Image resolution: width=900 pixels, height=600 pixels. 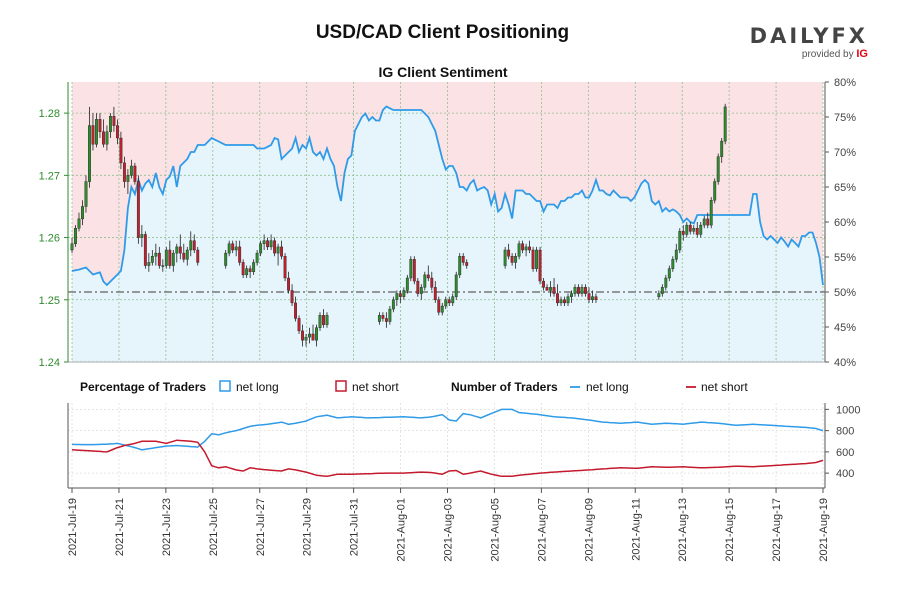 I want to click on legend-percentage-title: Percentage of Traders, so click(x=143, y=387).